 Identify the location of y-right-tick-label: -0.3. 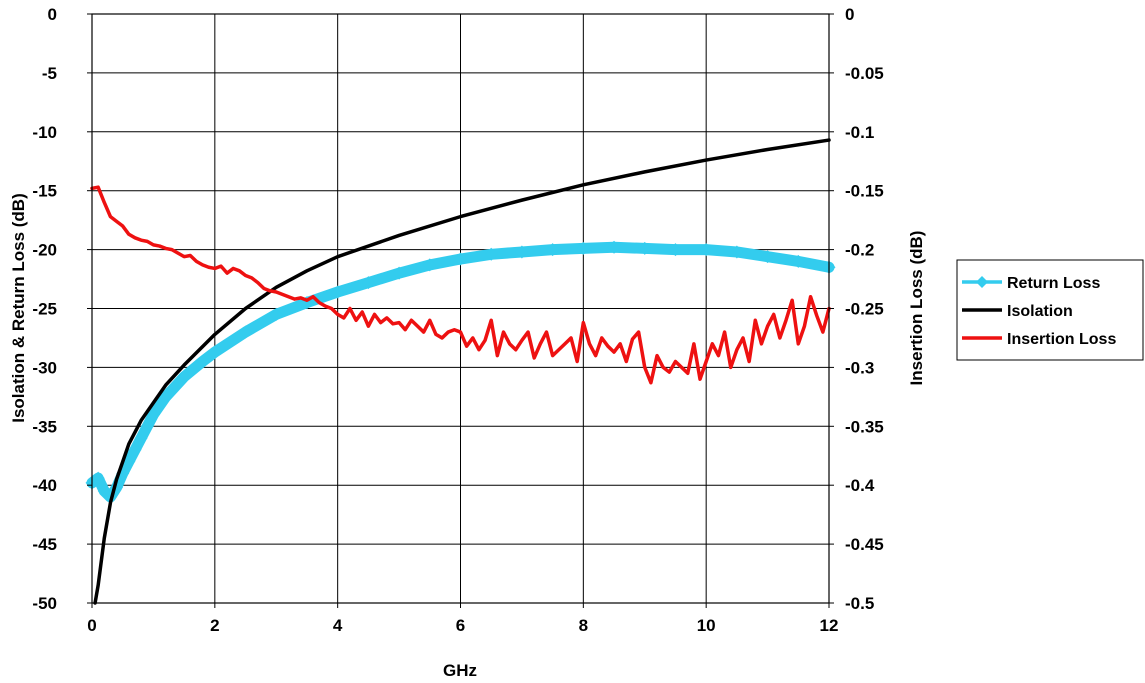
(859, 367).